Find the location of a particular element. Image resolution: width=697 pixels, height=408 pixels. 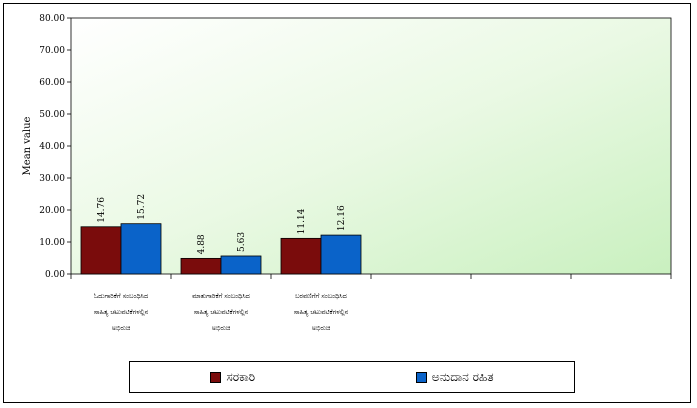

data-labels: 14.76 4.88 11.14 15.72 5.63 12.16 is located at coordinates (222, 224).